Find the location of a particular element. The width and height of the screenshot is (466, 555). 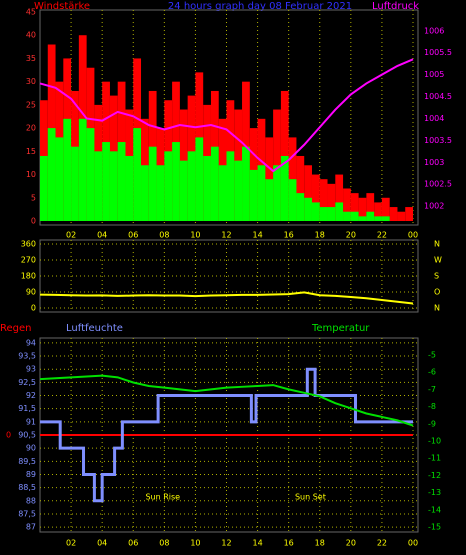

series-line is located at coordinates (226, 298).